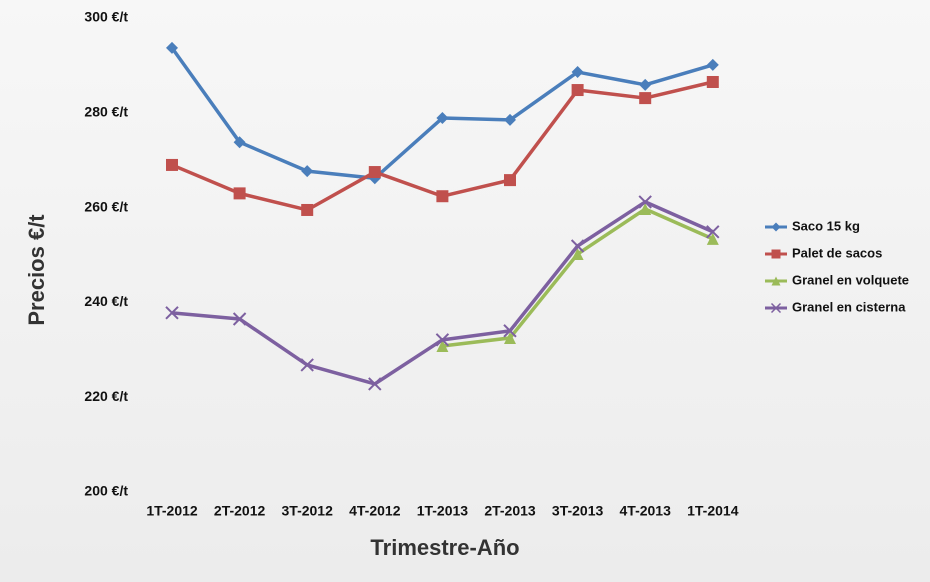 The width and height of the screenshot is (930, 582). What do you see at coordinates (849, 306) in the screenshot?
I see `legend-label: Granel en cisterna` at bounding box center [849, 306].